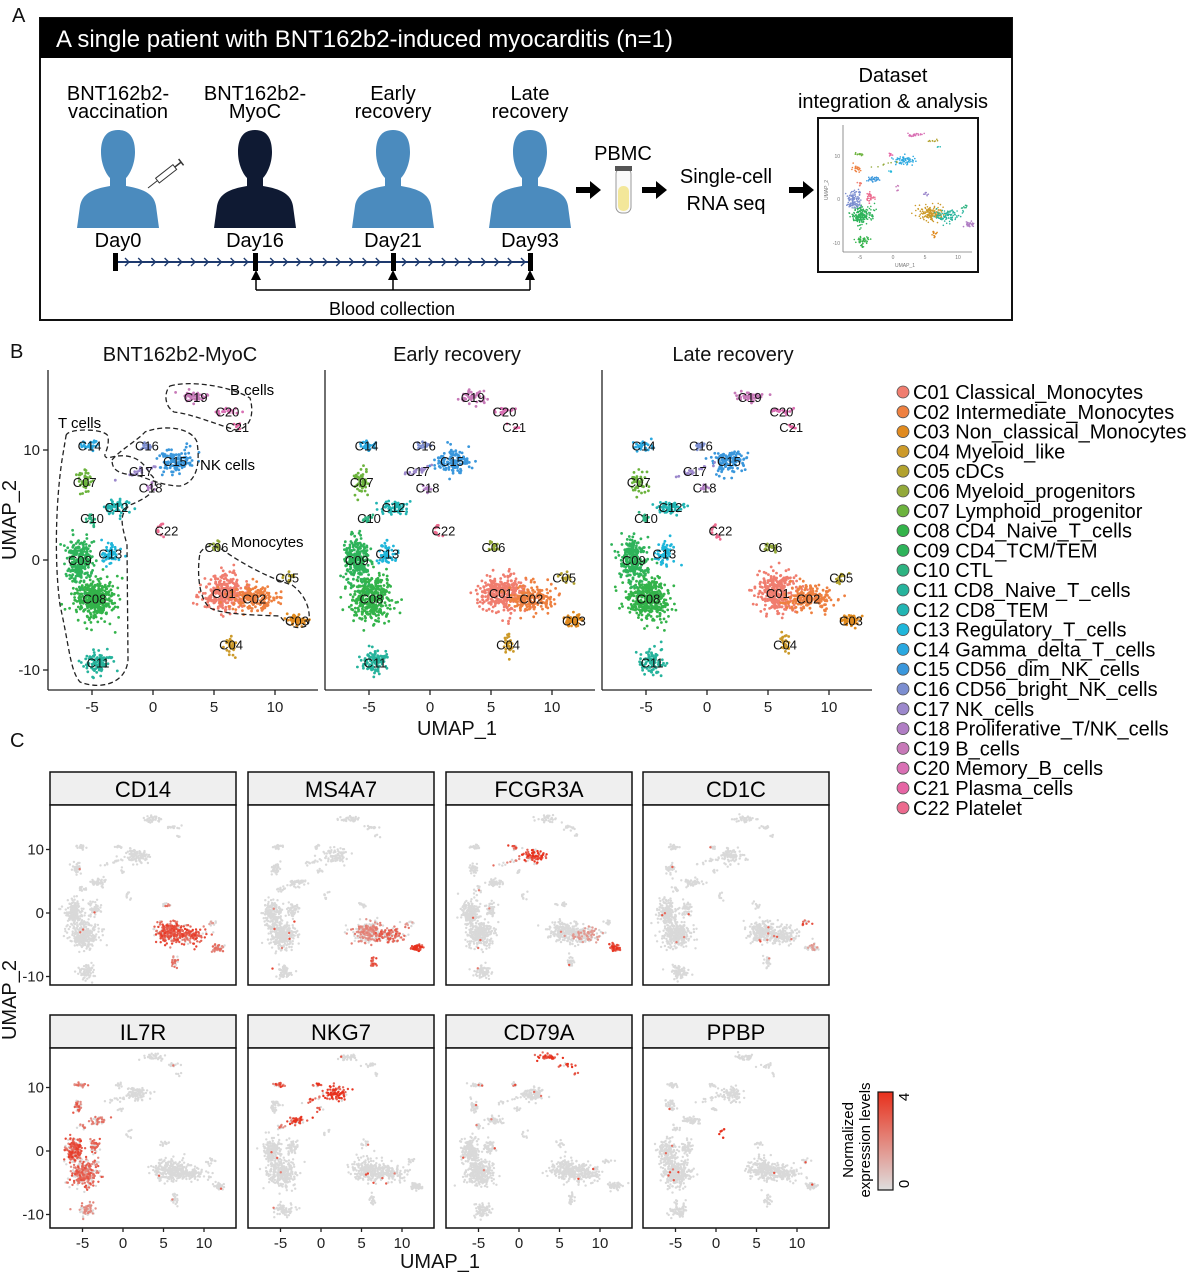 The height and width of the screenshot is (1273, 1200). Describe the element at coordinates (92, 518) in the screenshot. I see `cluster-label: C10` at that location.